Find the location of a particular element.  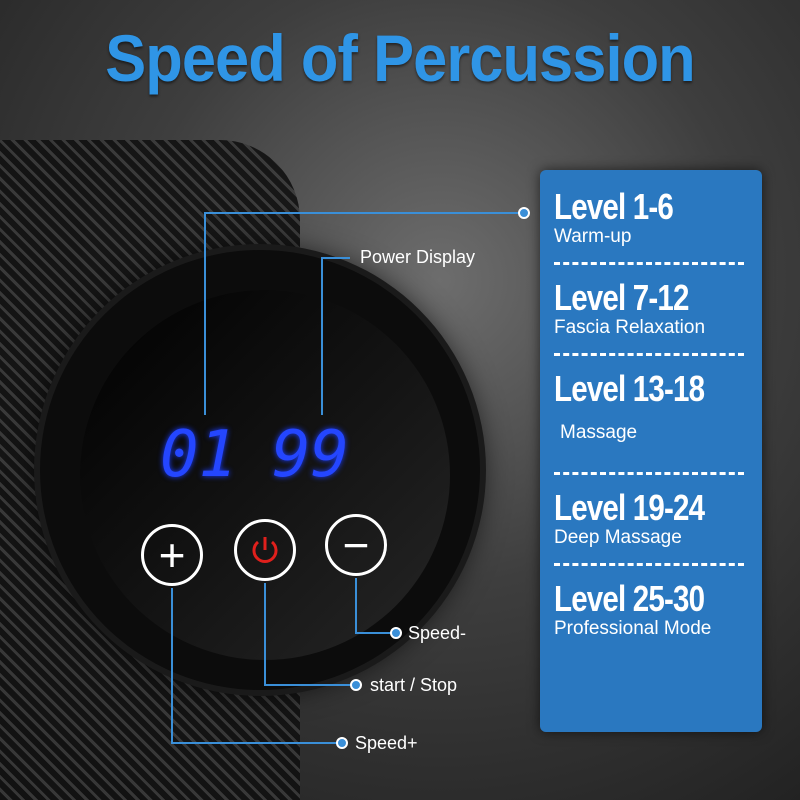

speed-plus-label: Speed+ is located at coordinates (386, 743).